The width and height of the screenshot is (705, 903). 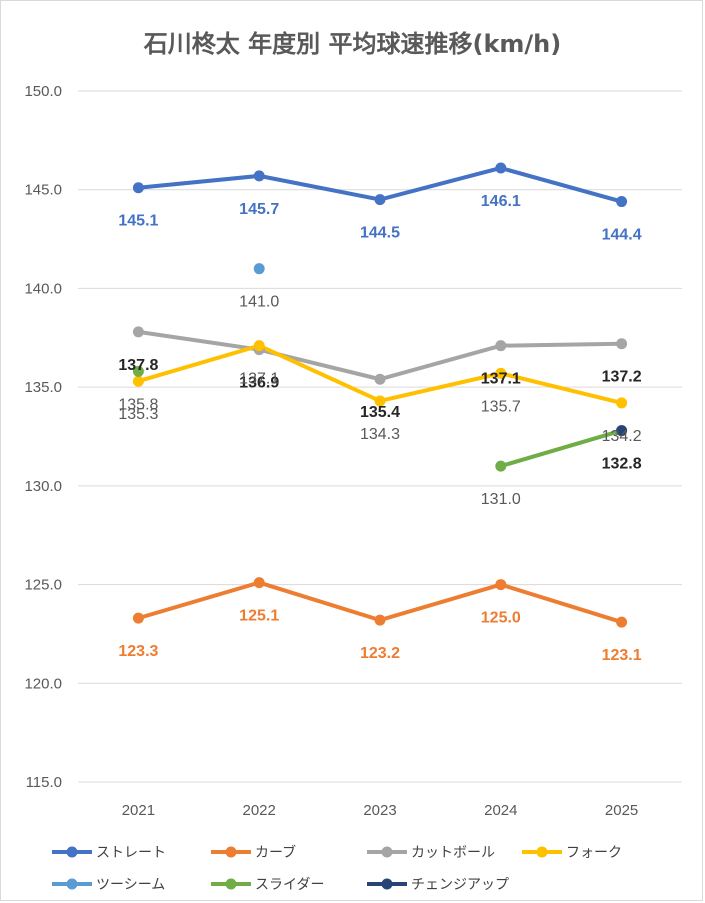 What do you see at coordinates (621, 810) in the screenshot?
I see `x-tick-label: 2025` at bounding box center [621, 810].